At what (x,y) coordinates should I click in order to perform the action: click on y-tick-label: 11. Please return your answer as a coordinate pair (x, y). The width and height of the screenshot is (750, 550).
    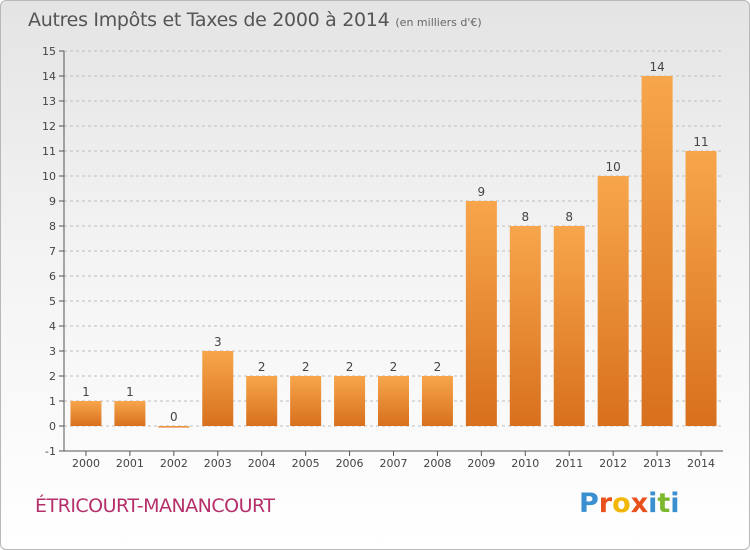
    Looking at the image, I should click on (49, 151).